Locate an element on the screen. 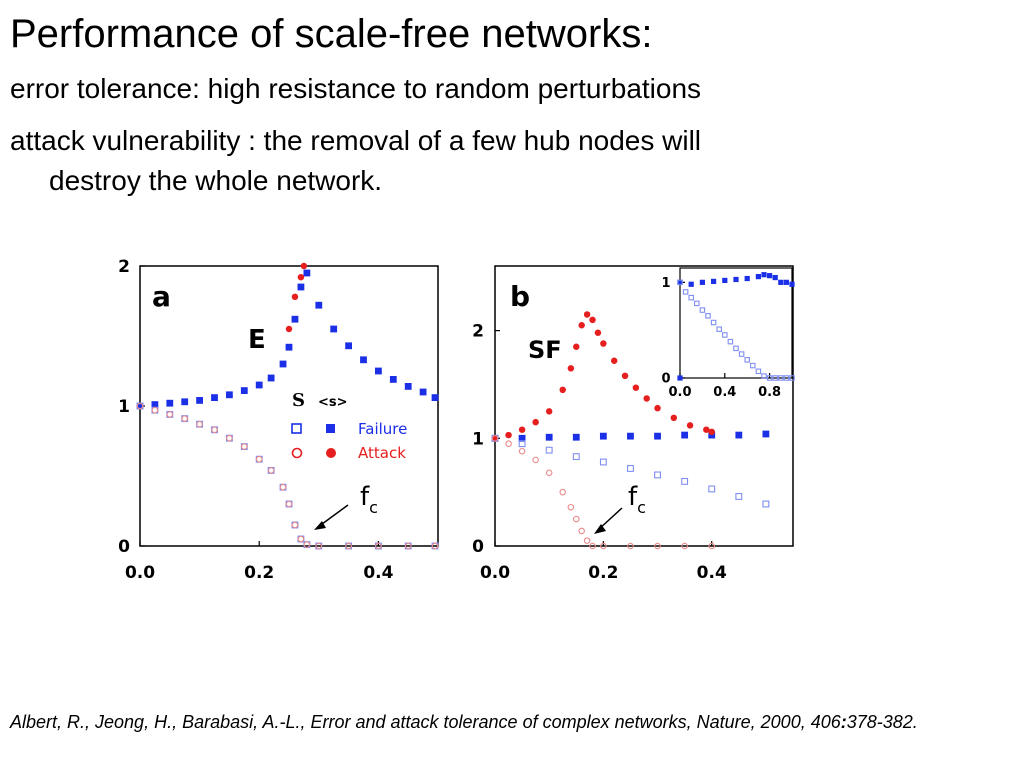  panel-b-inset: 0.0 0.4 0.8 0 1 is located at coordinates (728, 333).